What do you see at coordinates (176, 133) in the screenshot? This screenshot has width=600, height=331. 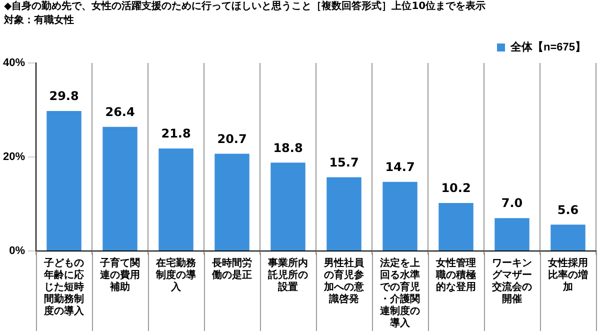 I see `data-label: 21.8` at bounding box center [176, 133].